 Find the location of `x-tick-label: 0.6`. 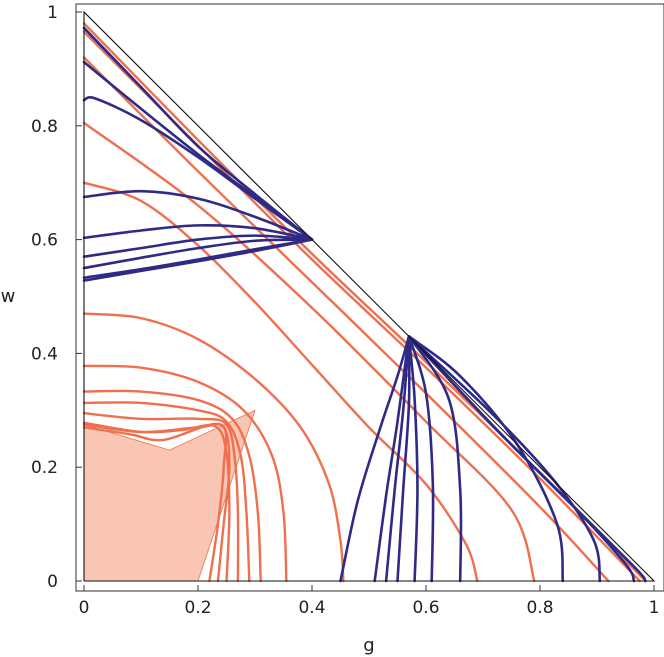

x-tick-label: 0.6 is located at coordinates (425, 608).